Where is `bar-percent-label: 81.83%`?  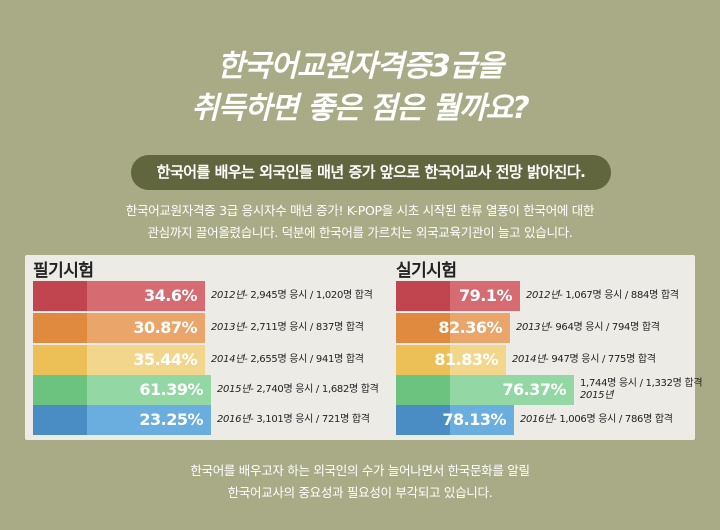 bar-percent-label: 81.83% is located at coordinates (466, 359).